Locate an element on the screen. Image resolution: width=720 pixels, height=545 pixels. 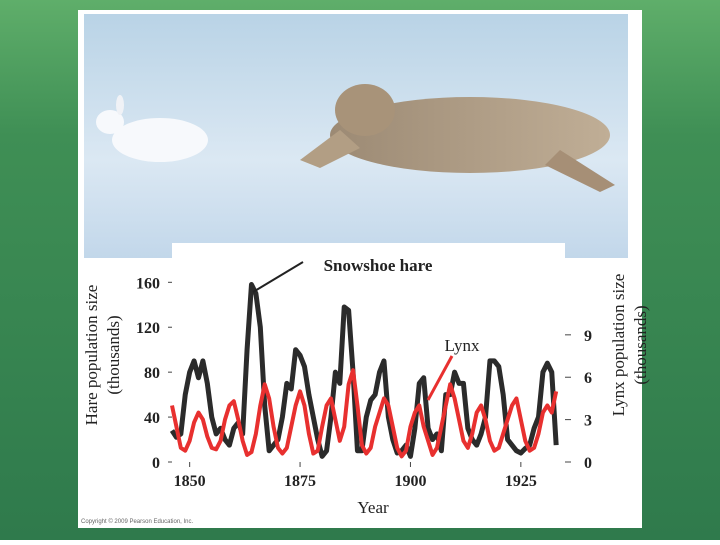
hare-body is located at coordinates (160, 140).